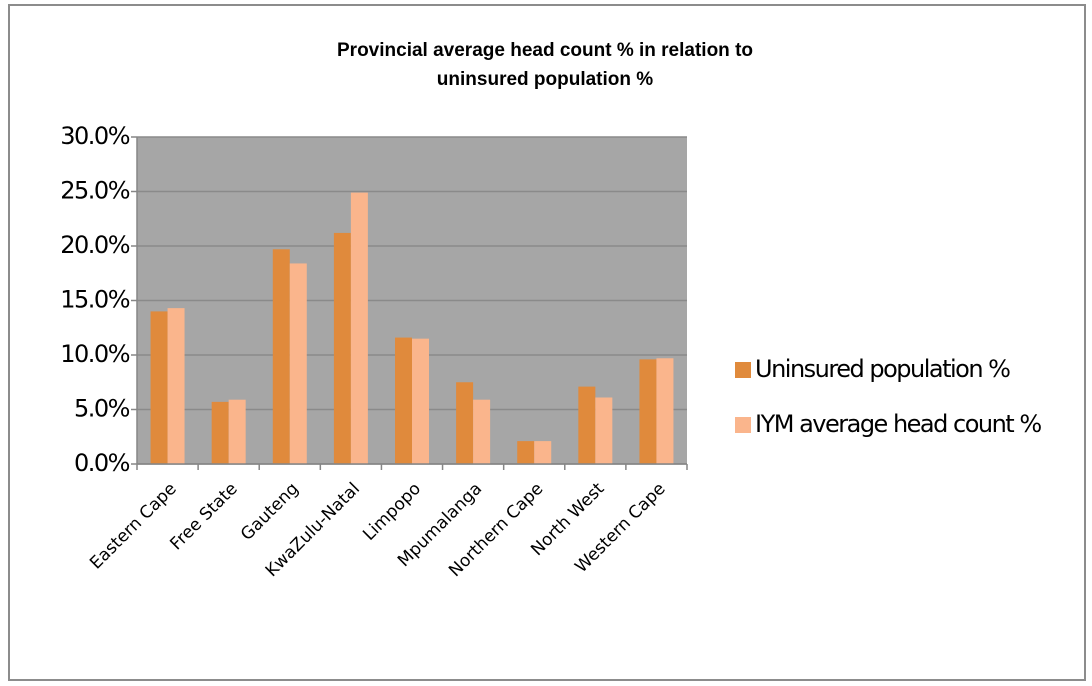  I want to click on y-tick-label: 15.0%, so click(94, 300).